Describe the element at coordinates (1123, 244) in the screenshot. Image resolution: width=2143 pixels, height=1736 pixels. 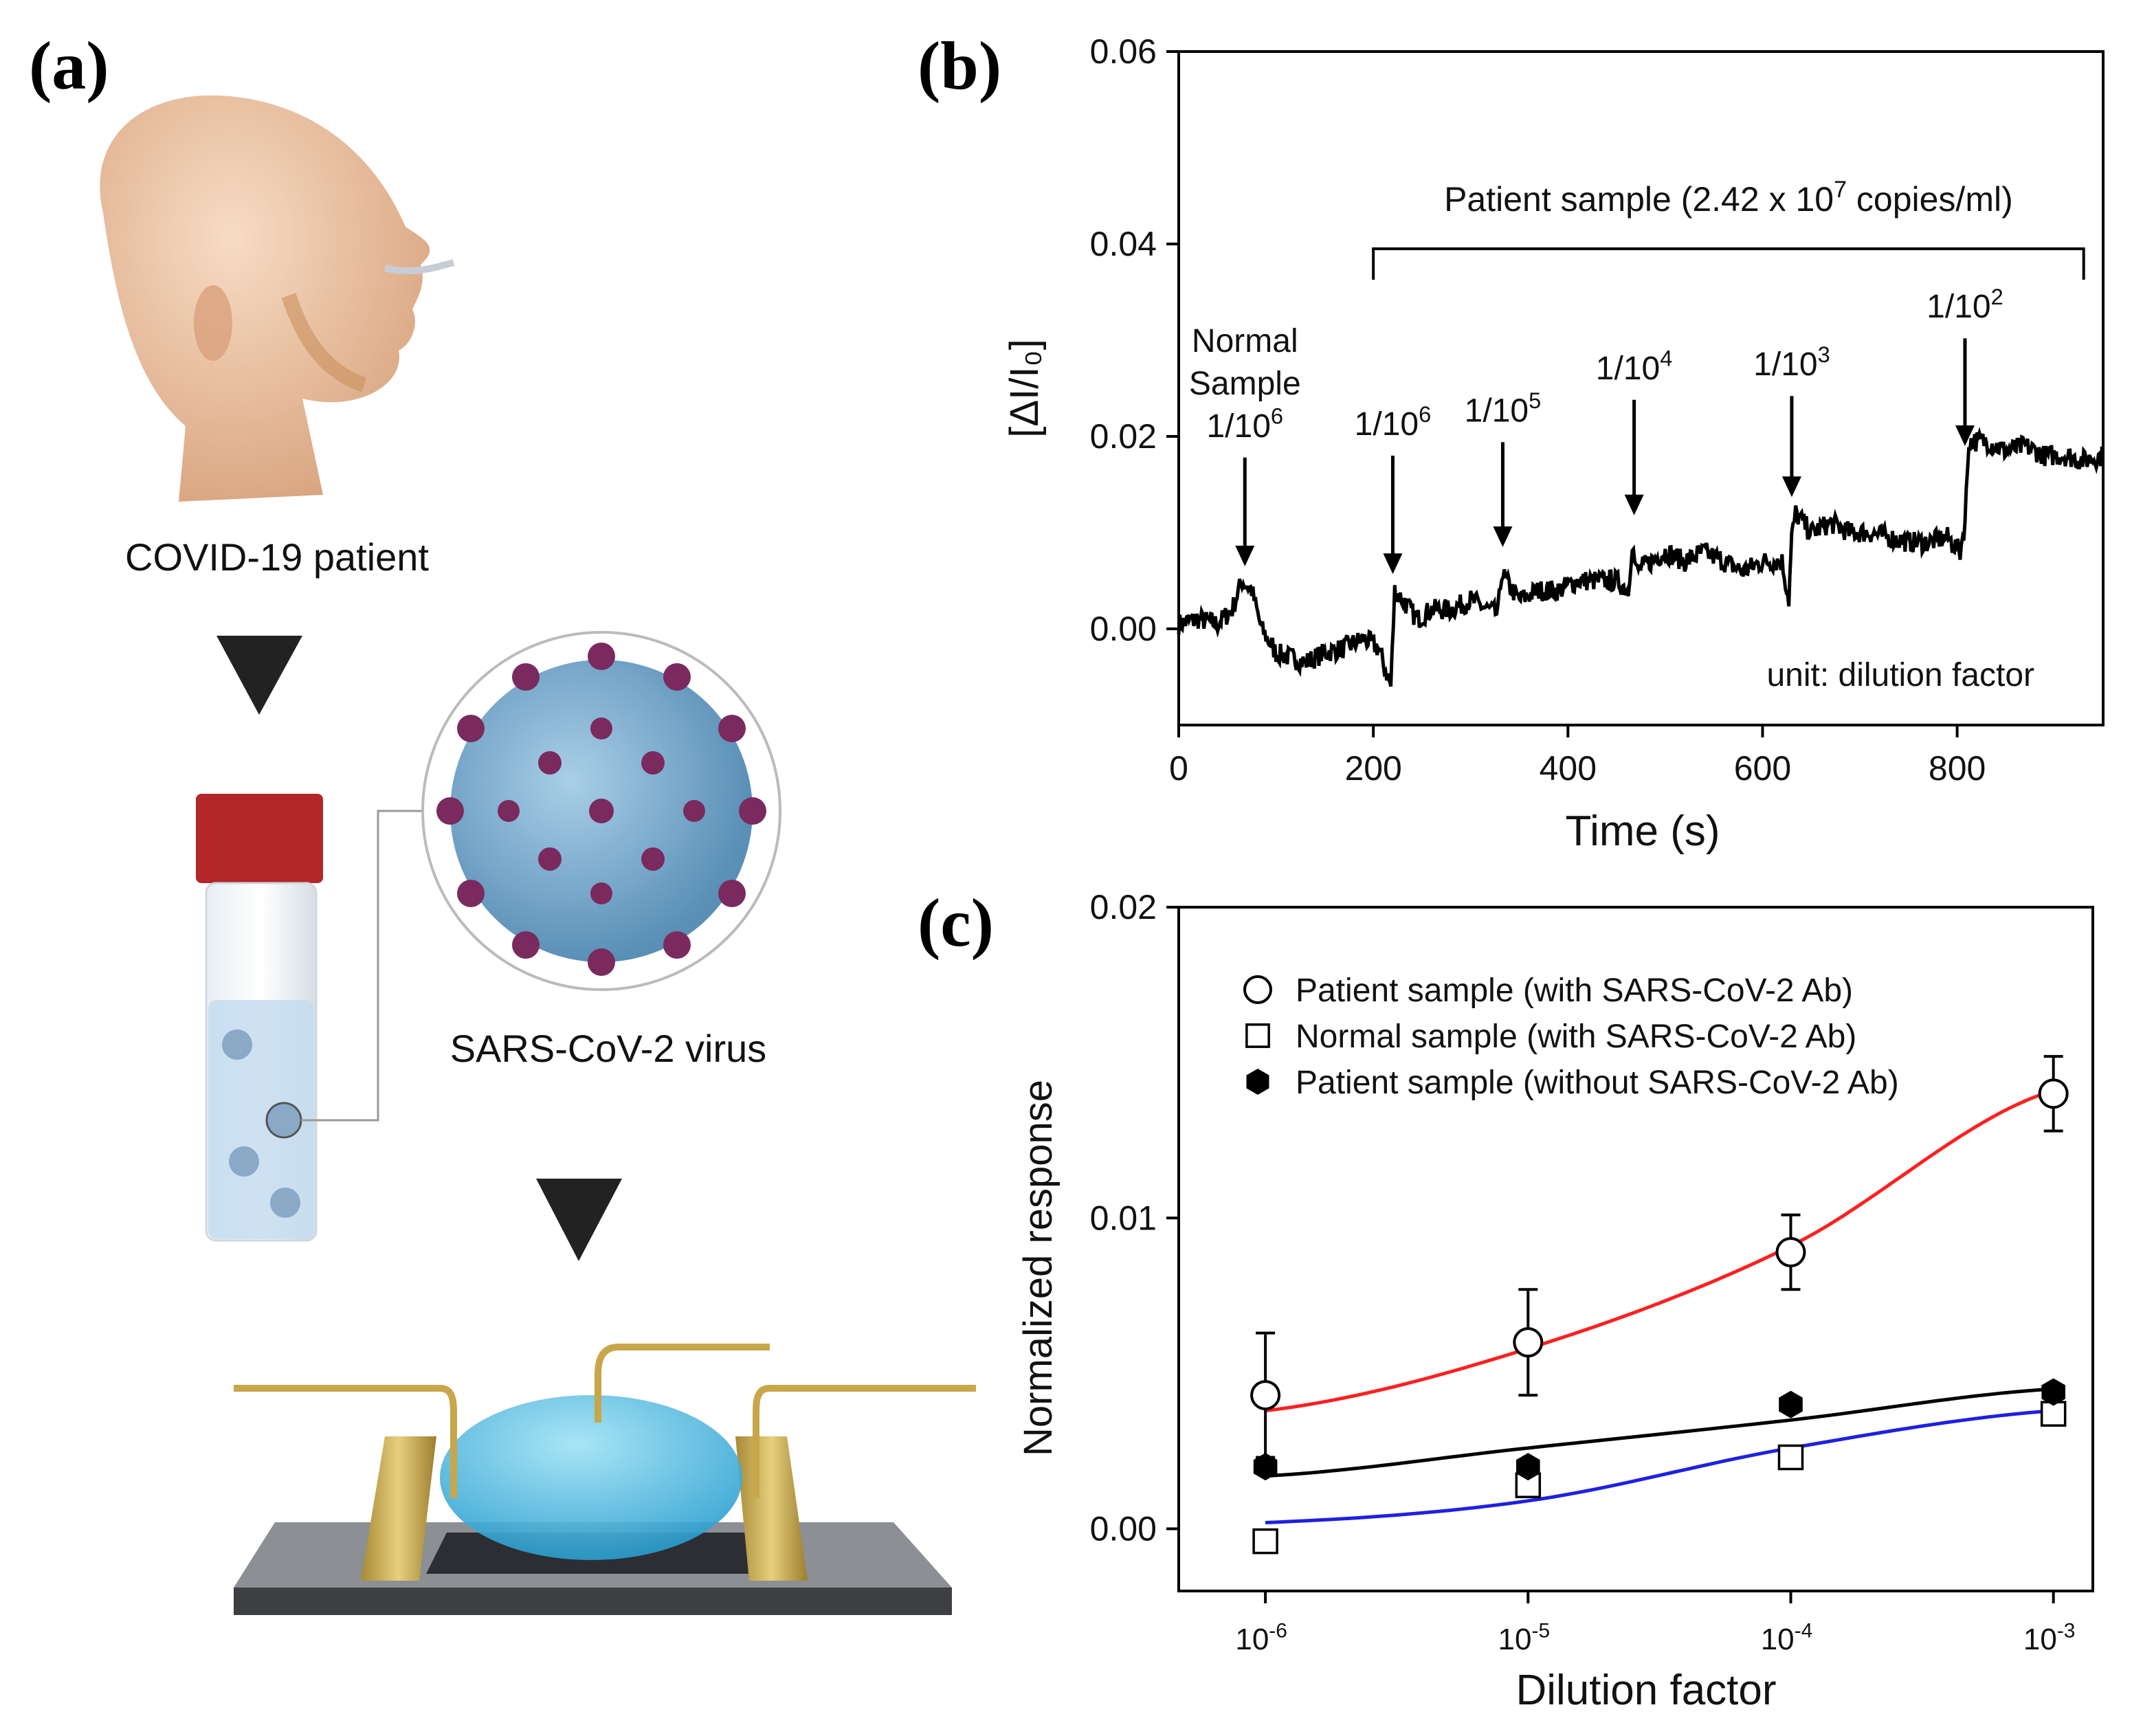
I see `y-tick-label: 0.04` at that location.